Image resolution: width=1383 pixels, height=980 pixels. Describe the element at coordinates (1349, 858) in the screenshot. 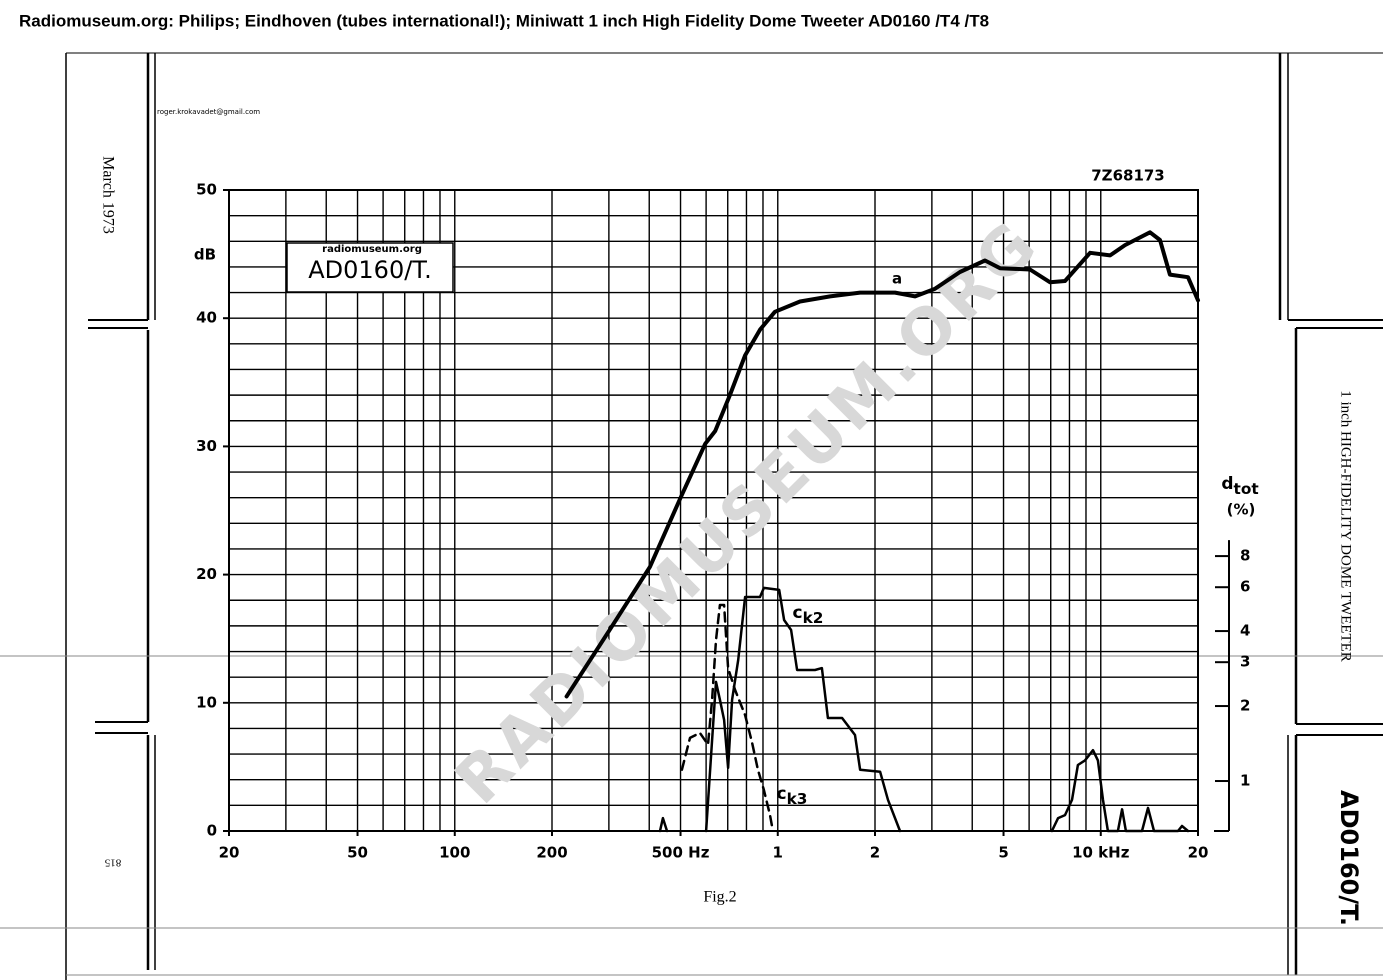

I see `side-type: AD0160/T.` at that location.